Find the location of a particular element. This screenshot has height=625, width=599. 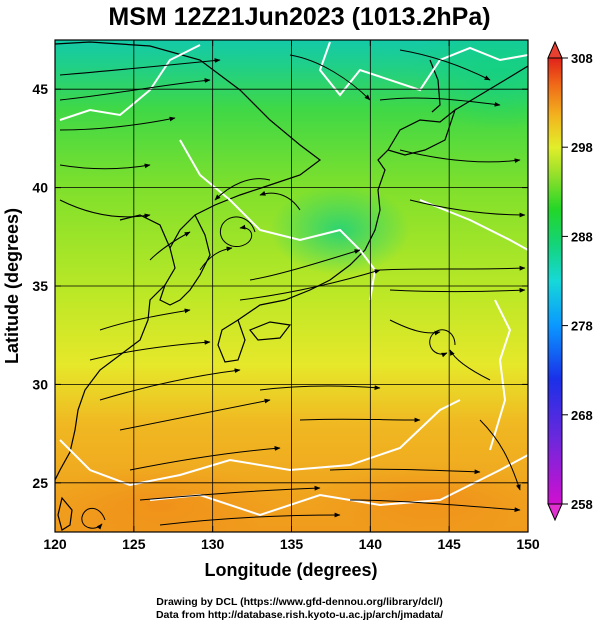

x-tick-label: 130 is located at coordinates (213, 544).